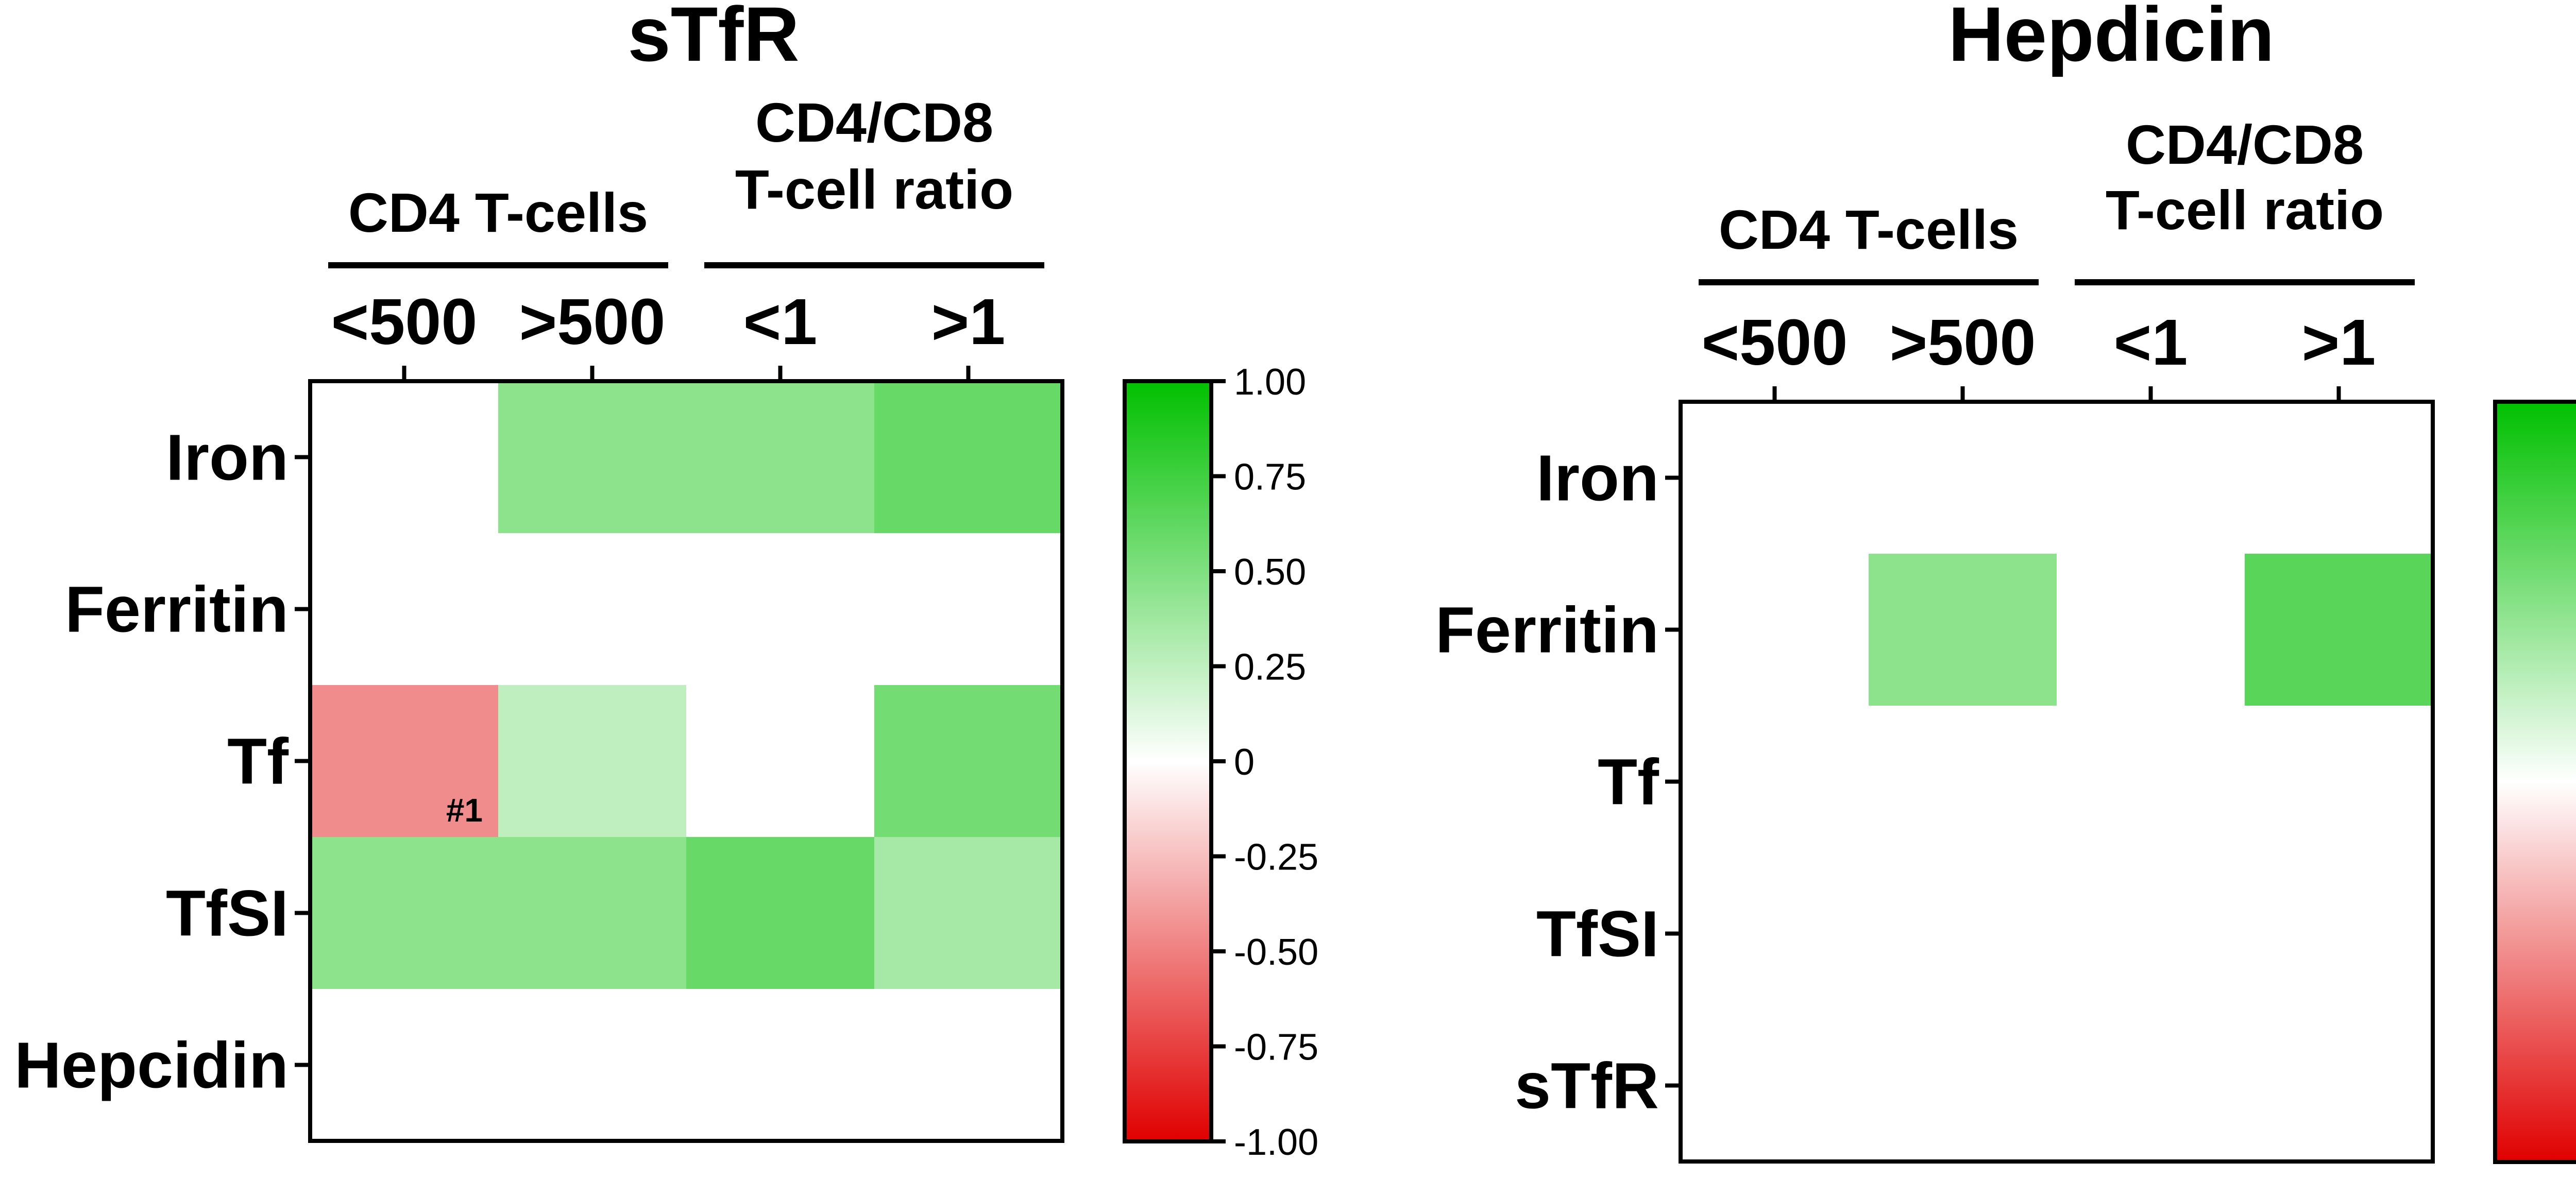 The width and height of the screenshot is (2576, 1179). I want to click on cell-annotation: #1, so click(464, 811).